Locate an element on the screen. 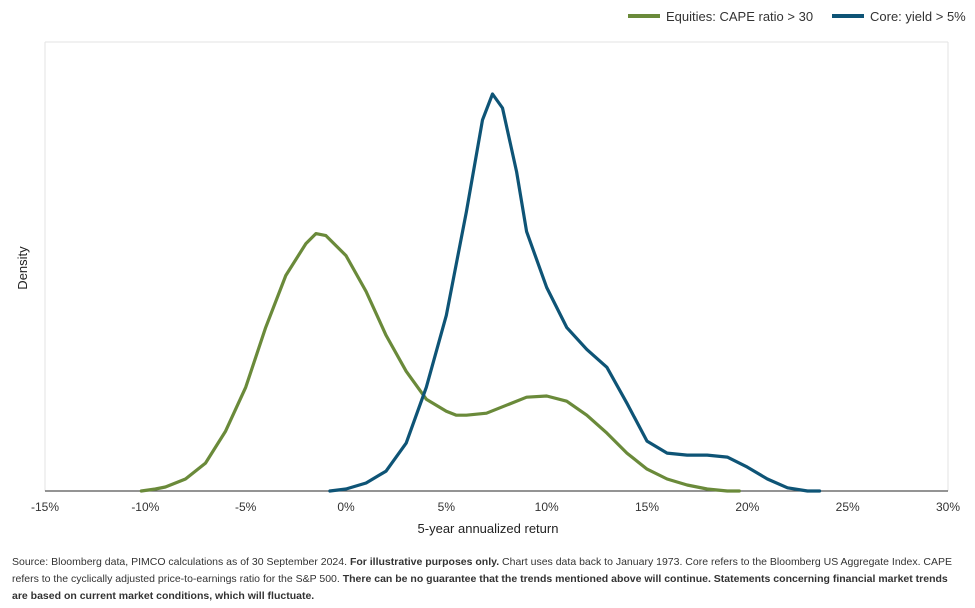 This screenshot has height=608, width=975. x-tick-label: 5% is located at coordinates (447, 507).